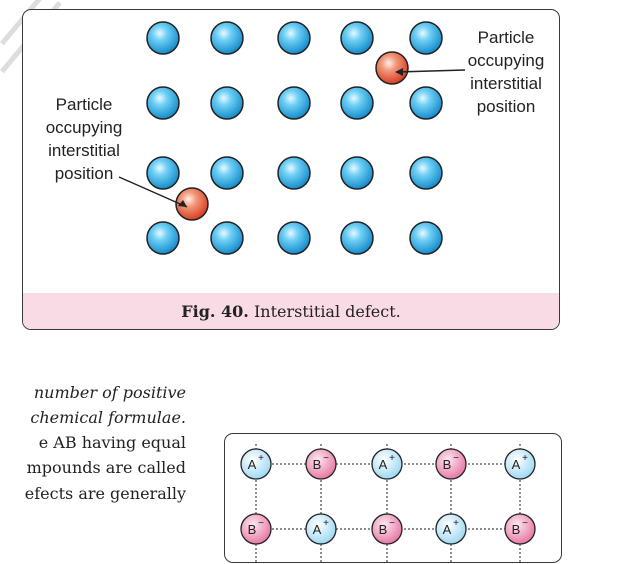 Image resolution: width=638 pixels, height=564 pixels. Describe the element at coordinates (106, 467) in the screenshot. I see `paragraph-line: mpounds are called` at that location.